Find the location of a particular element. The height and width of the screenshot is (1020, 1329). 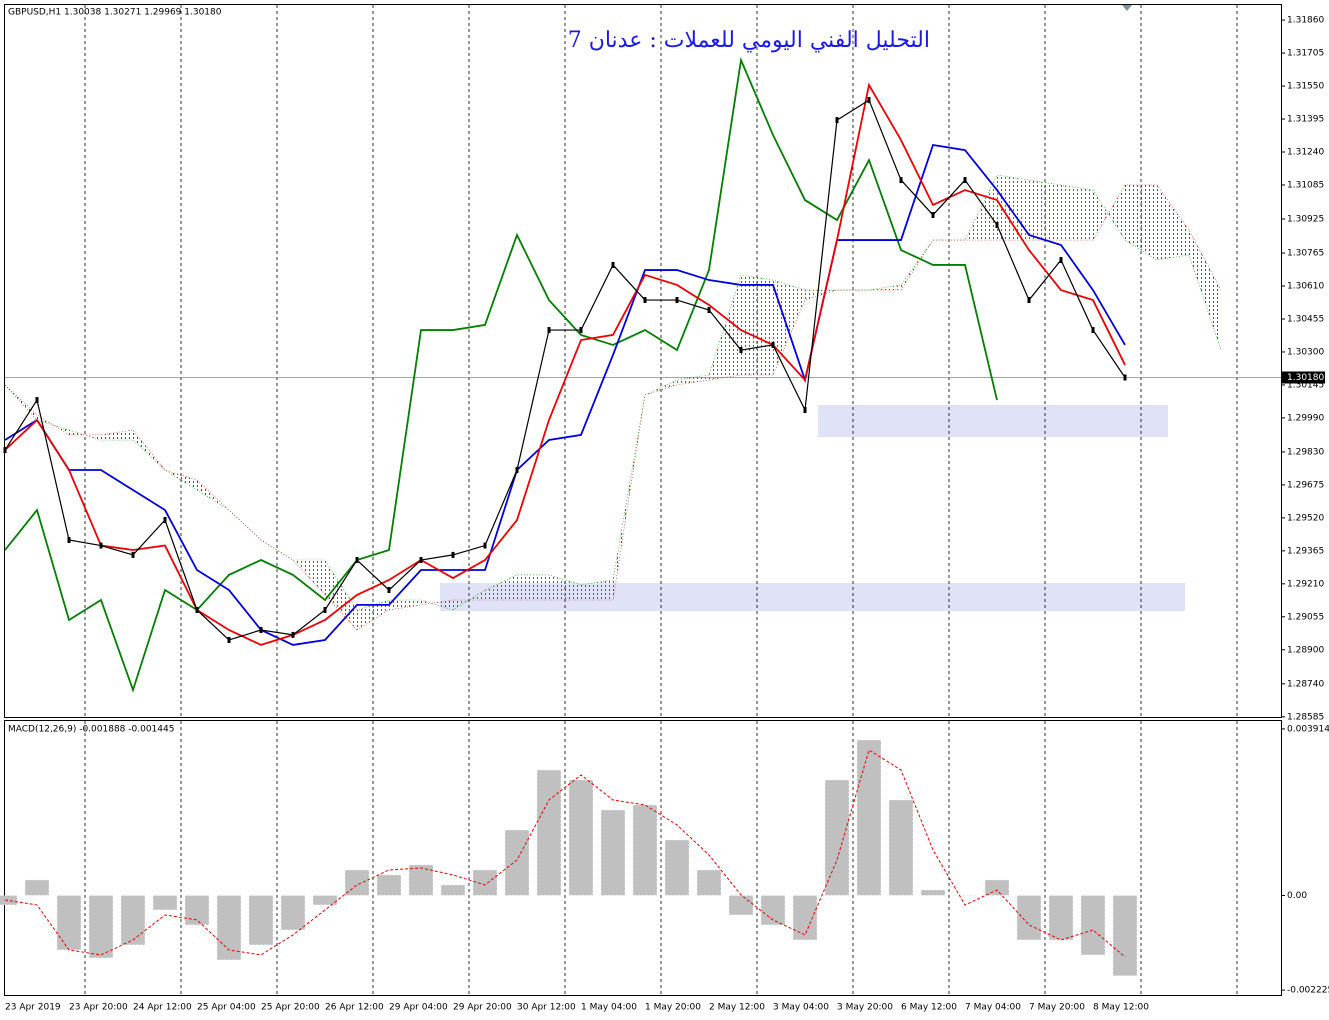

y-tick-label: -0.002225 is located at coordinates (1308, 991).